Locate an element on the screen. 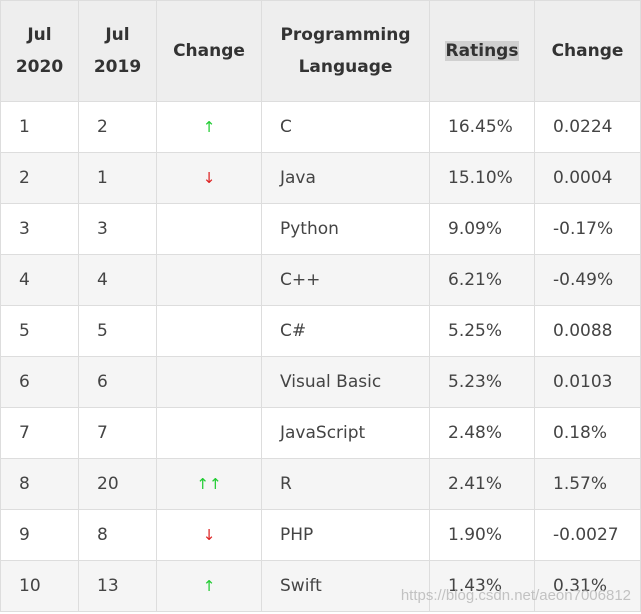 This screenshot has width=641, height=614. table-row: 2 1 ↓ Java 15.10% 0.0004 is located at coordinates (320, 178).